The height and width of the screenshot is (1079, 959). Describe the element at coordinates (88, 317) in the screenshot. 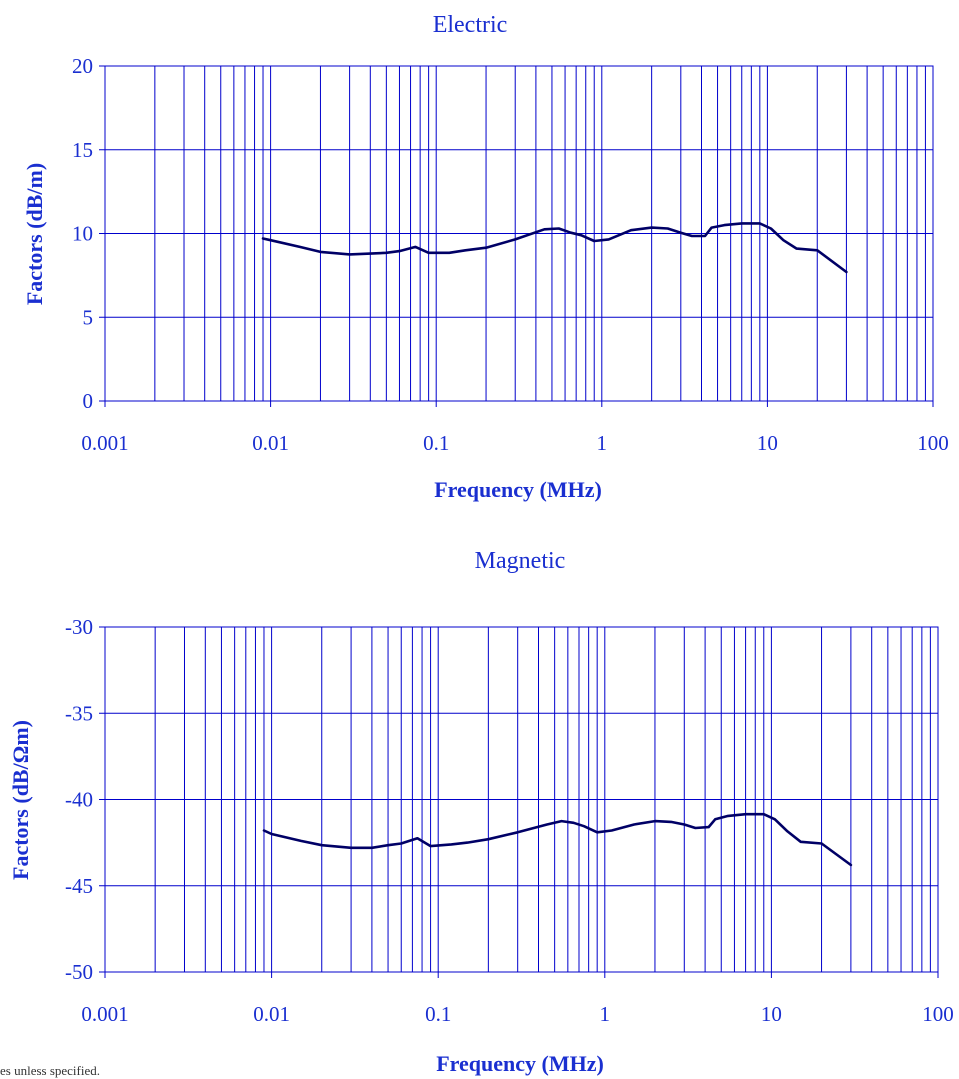

I see `y-tick-label: 5` at that location.